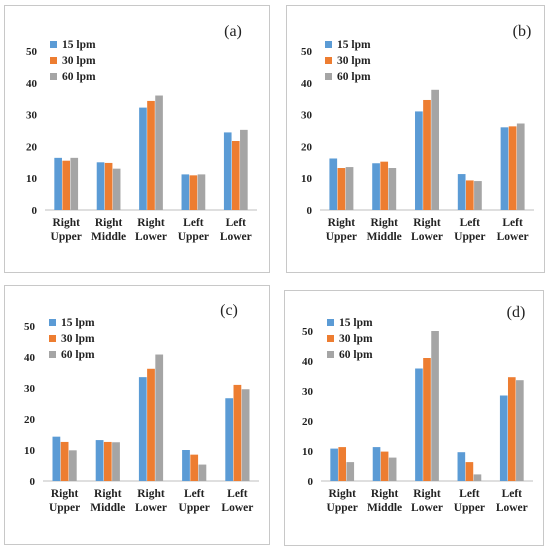 This screenshot has width=549, height=550. I want to click on bar-30-lpm-right-middle, so click(384, 185).